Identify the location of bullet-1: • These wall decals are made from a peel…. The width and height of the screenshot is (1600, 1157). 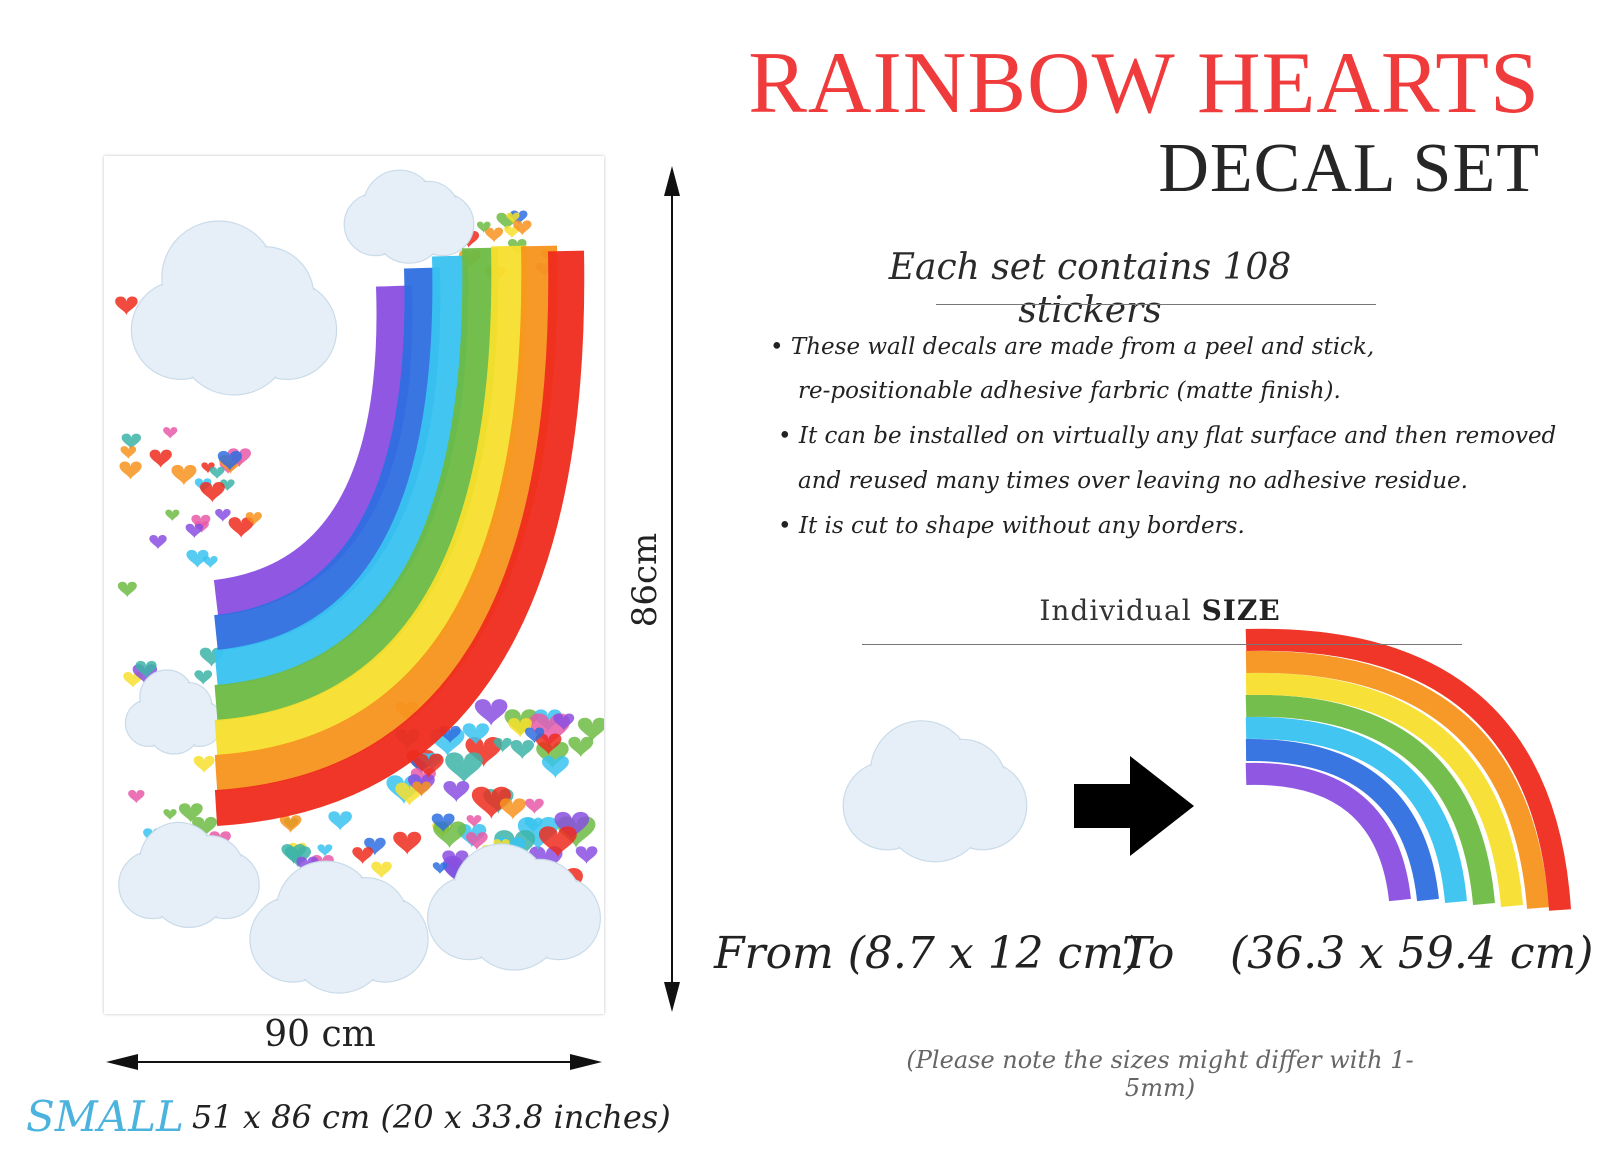
(1072, 347).